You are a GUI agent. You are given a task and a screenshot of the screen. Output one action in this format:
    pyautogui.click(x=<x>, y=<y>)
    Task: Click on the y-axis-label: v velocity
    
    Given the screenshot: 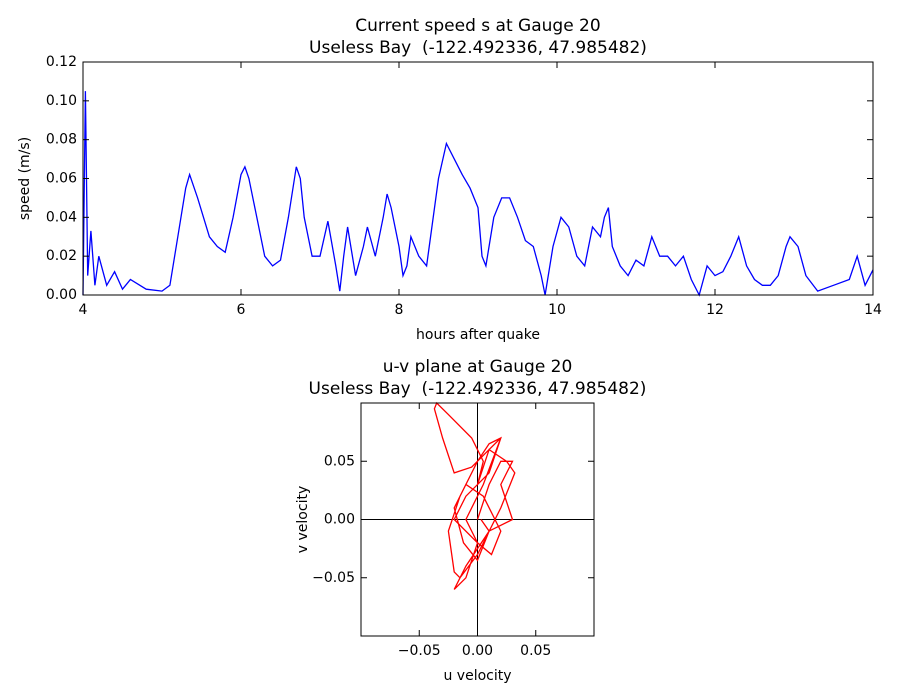 What is the action you would take?
    pyautogui.click(x=303, y=519)
    